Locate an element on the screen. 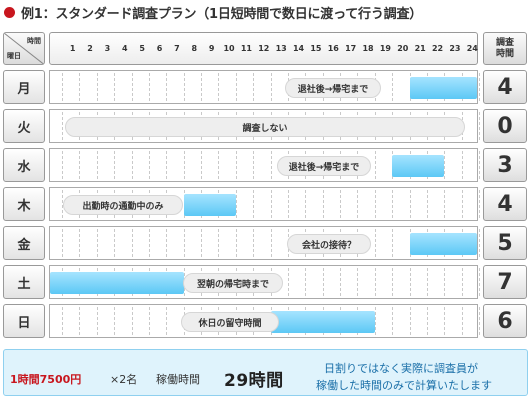  schedule-row: 会社の接待？ is located at coordinates (264, 243).